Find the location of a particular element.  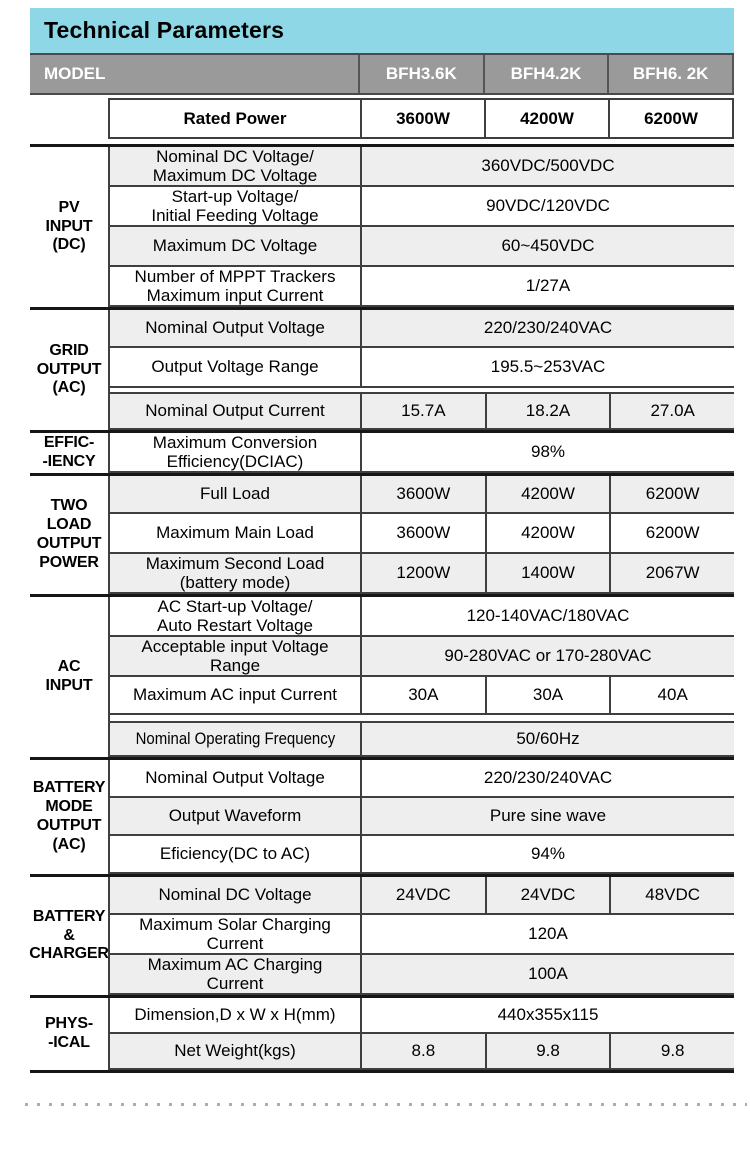

param-cell: Acceptable input Voltage Range is located at coordinates (235, 655).